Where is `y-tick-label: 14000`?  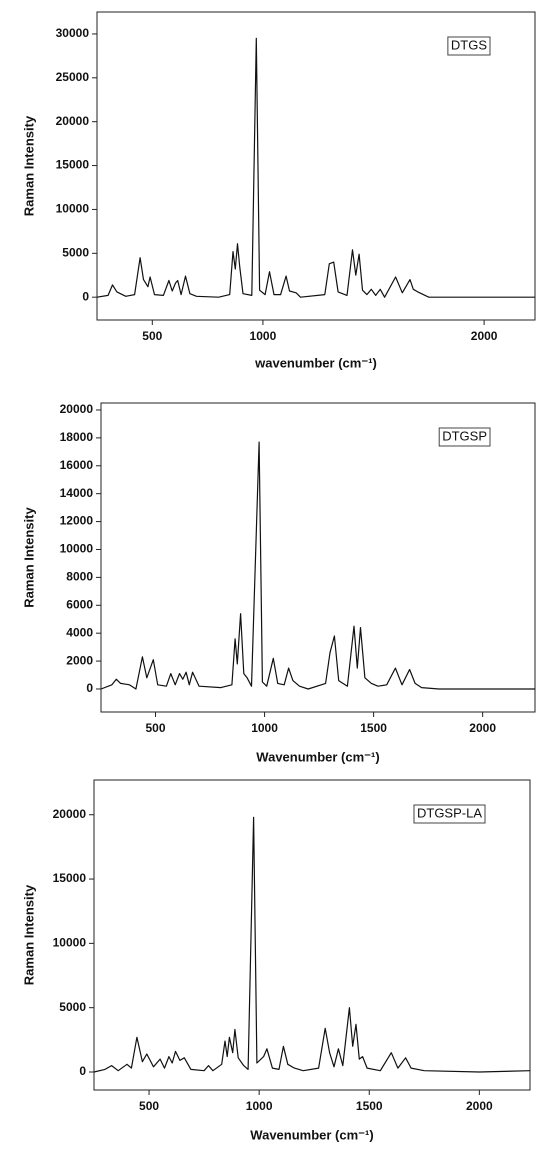 y-tick-label: 14000 is located at coordinates (77, 493).